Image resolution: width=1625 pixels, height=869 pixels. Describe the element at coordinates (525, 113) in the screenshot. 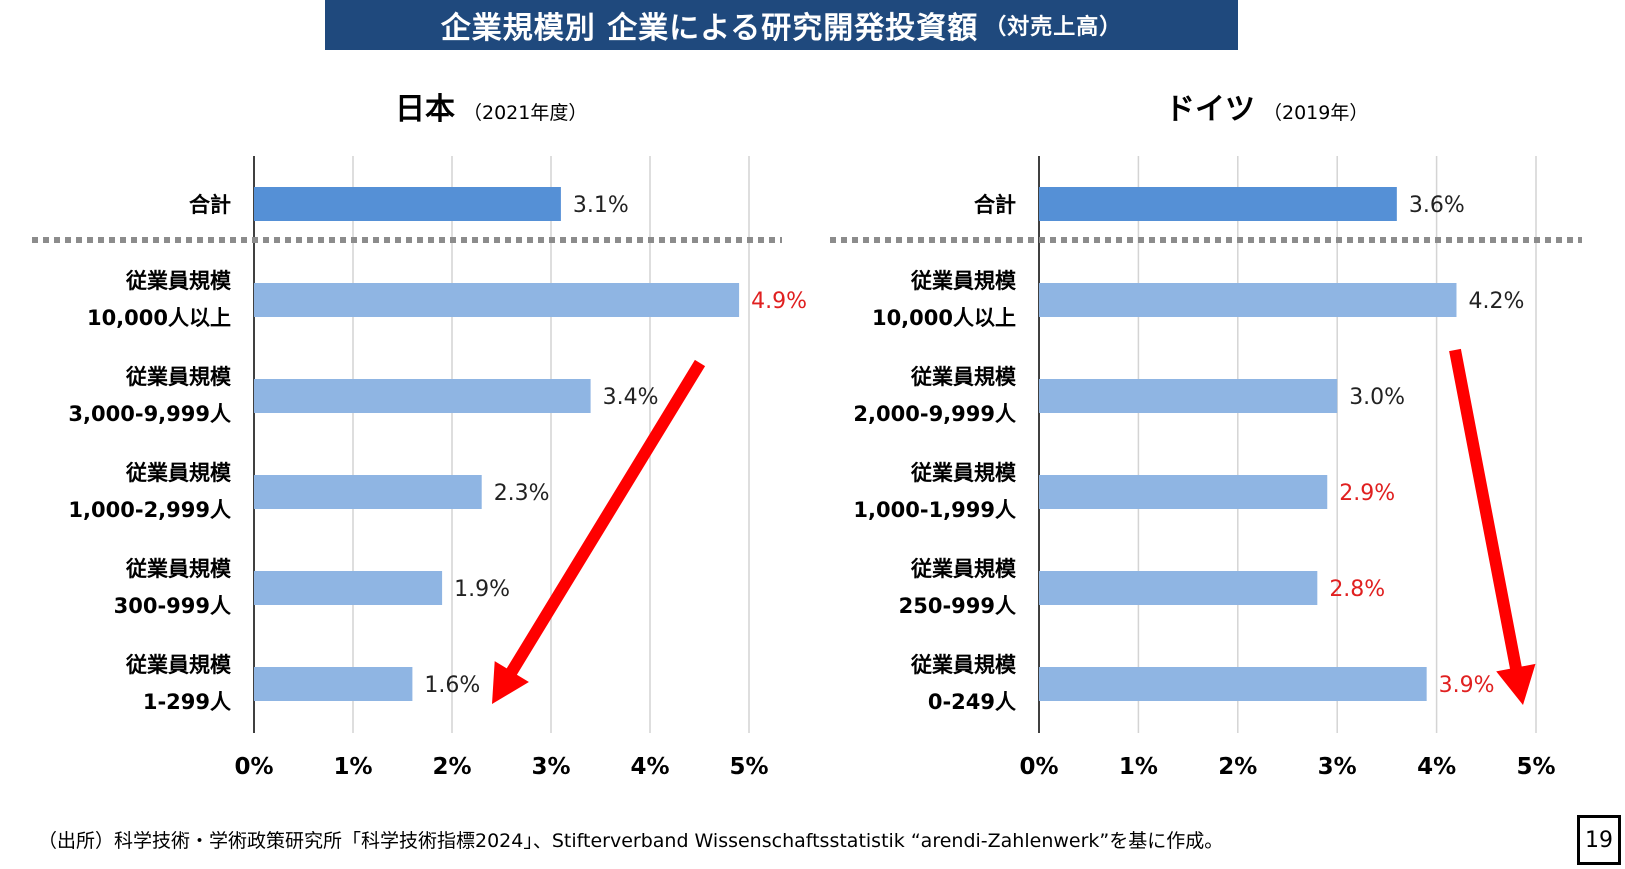

I see `chart-year-japan: （2021年度）` at that location.